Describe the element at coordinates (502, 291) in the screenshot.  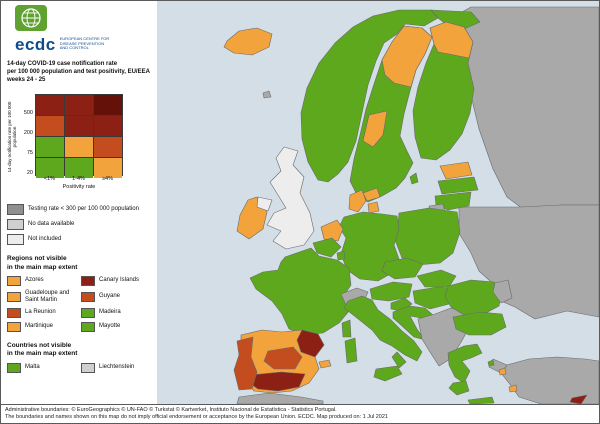
I see `country-moldova` at that location.